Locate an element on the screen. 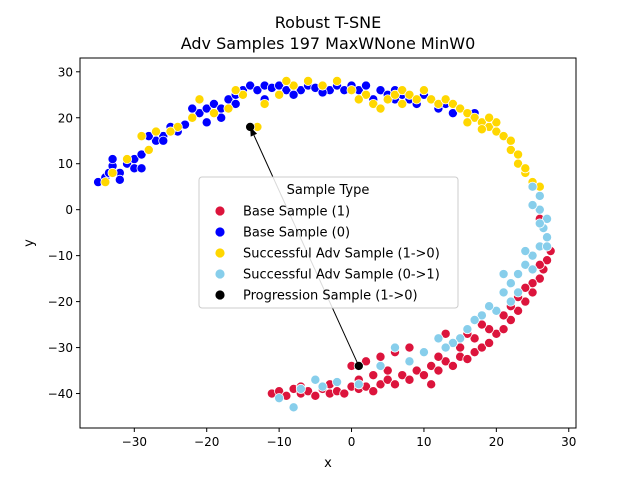 The height and width of the screenshot is (480, 640). y-tick-label-5: 10 is located at coordinates (65, 164).